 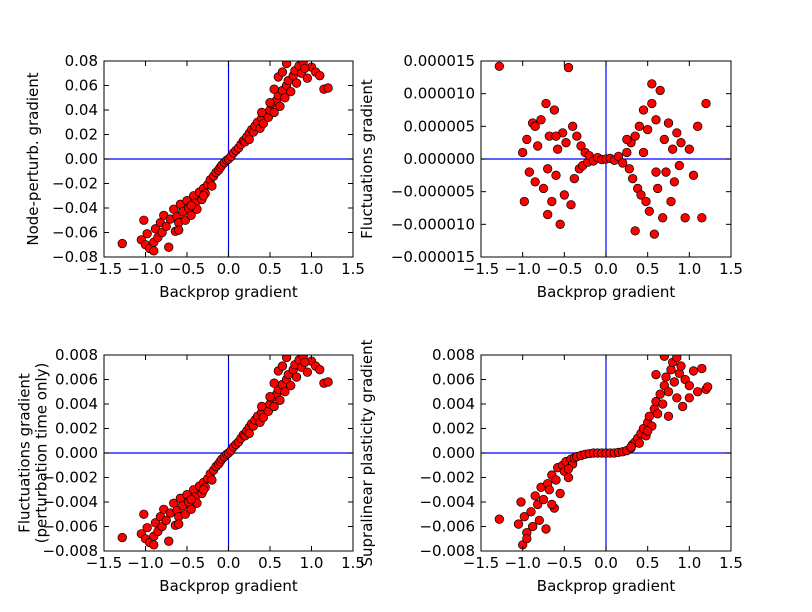 I want to click on y-tick-label: 0.000000, so click(x=439, y=159).